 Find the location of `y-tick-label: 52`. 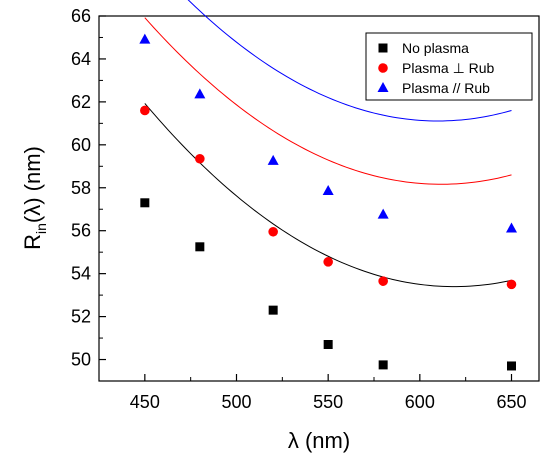

y-tick-label: 52 is located at coordinates (81, 317).